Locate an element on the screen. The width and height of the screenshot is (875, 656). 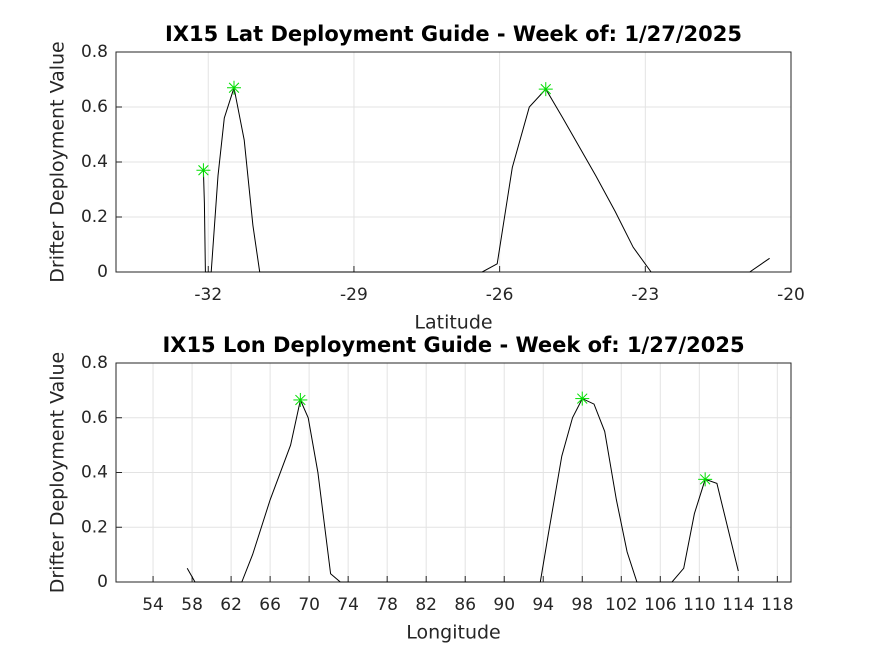
x-tick-label: 74 is located at coordinates (348, 605).